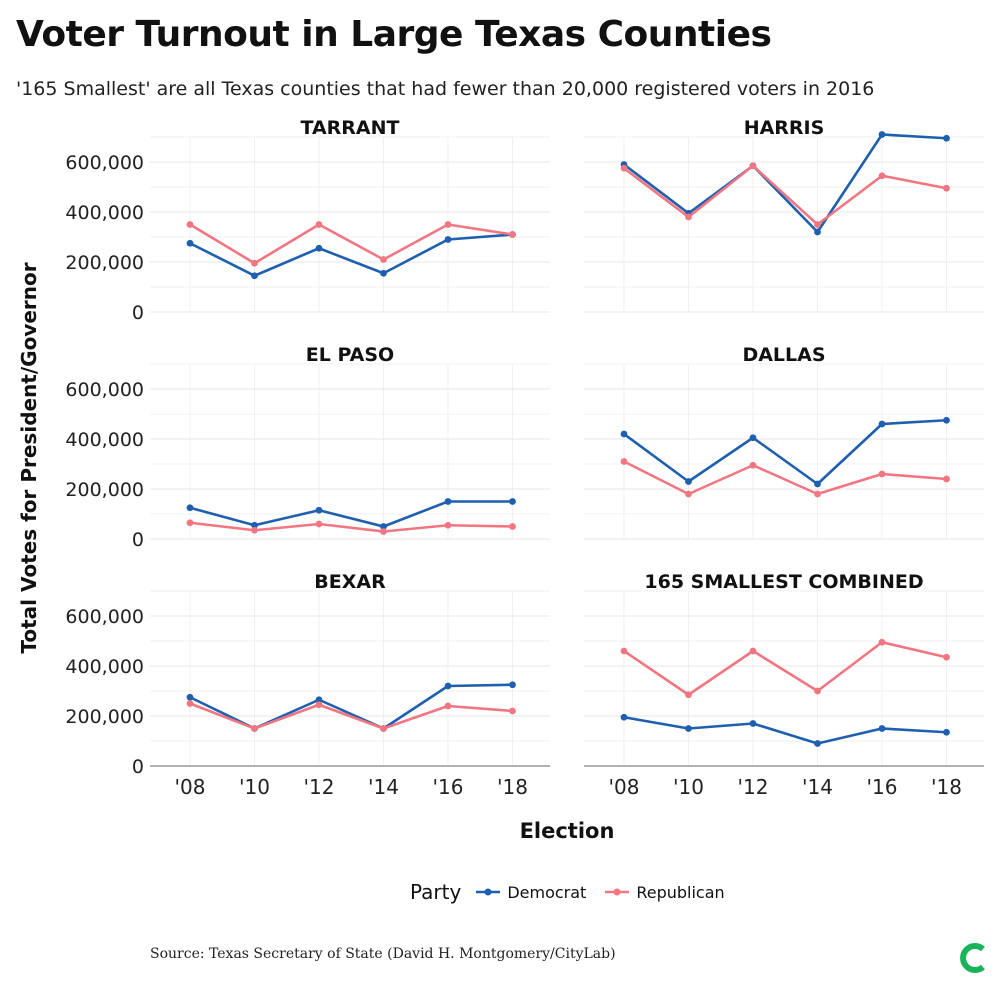 The image size is (1000, 985). I want to click on legend-label-democrat: Democrat, so click(547, 892).